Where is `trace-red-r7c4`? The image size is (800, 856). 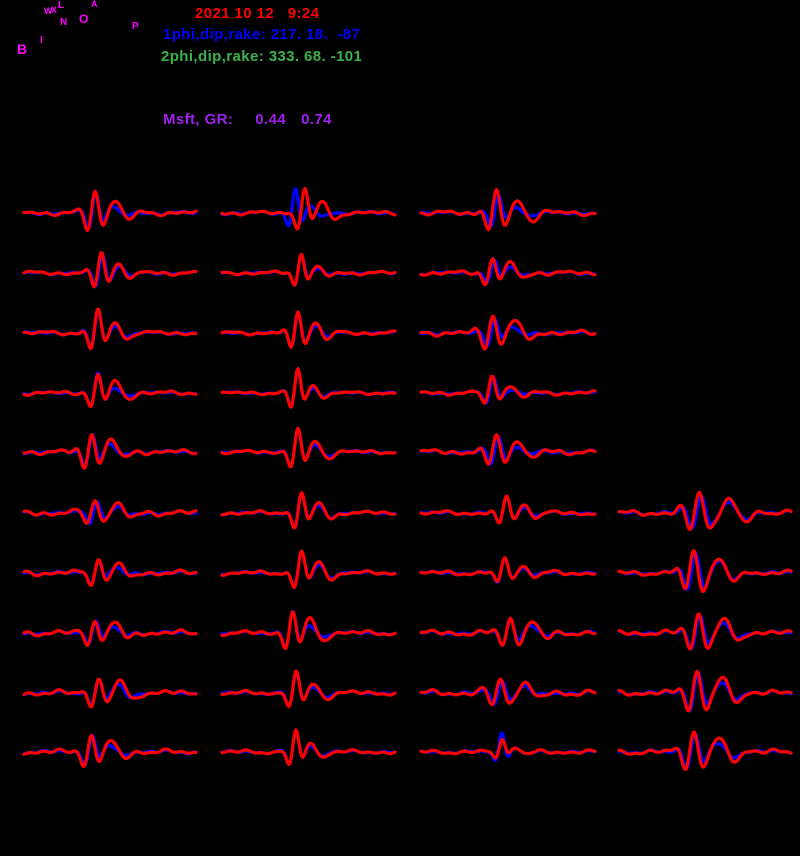 trace-red-r7c4 is located at coordinates (705, 571).